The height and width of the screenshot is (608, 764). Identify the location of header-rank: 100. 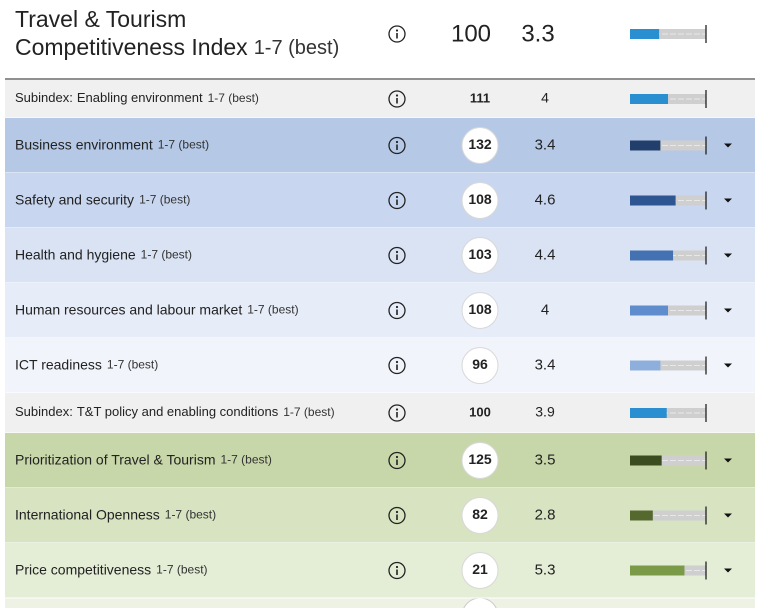
(471, 33).